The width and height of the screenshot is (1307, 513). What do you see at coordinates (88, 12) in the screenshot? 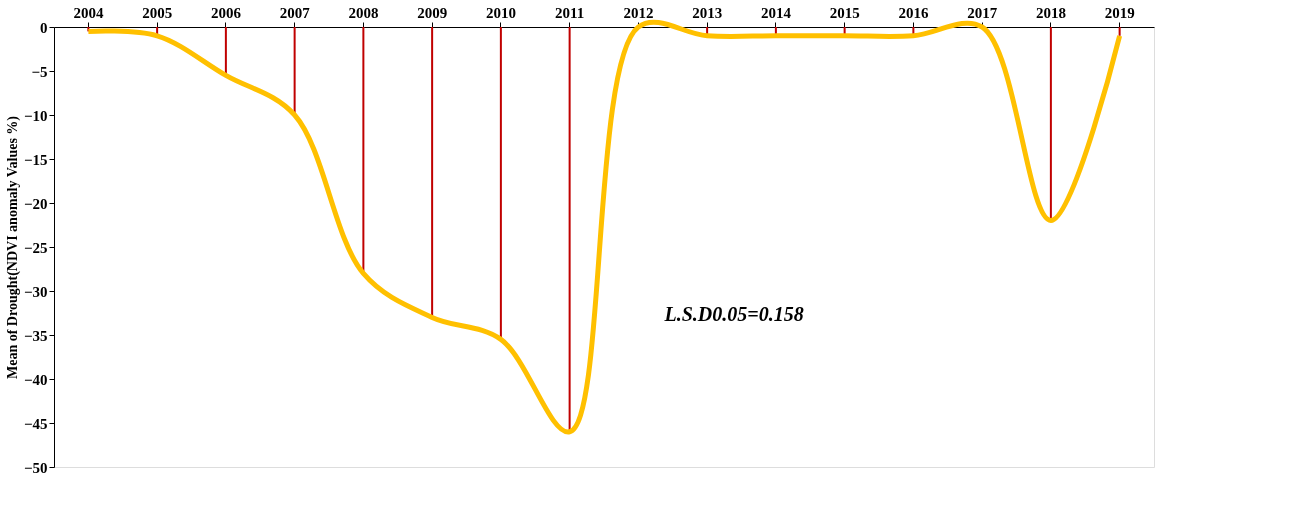
I see `x-tick-label: 2004` at bounding box center [88, 12].